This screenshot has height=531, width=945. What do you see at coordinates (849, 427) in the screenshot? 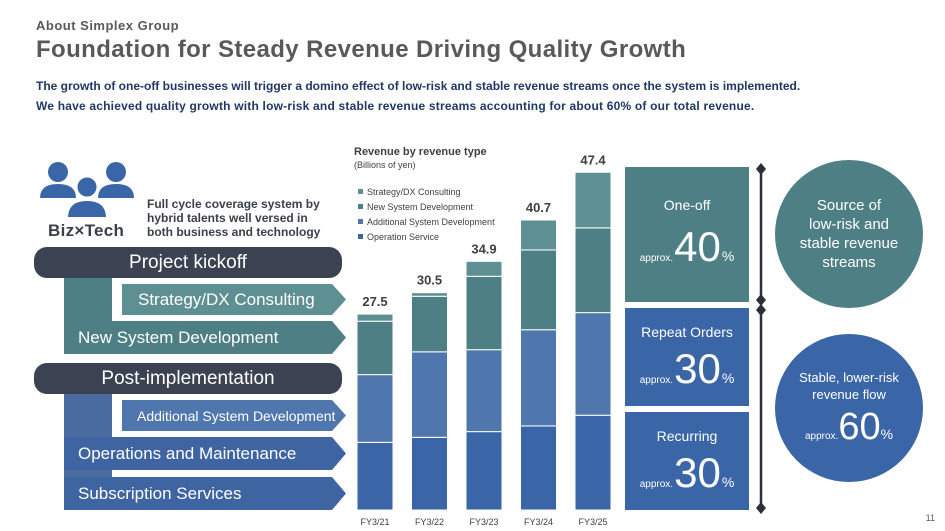
I see `stable-revenue-share: approx. 60 %` at bounding box center [849, 427].